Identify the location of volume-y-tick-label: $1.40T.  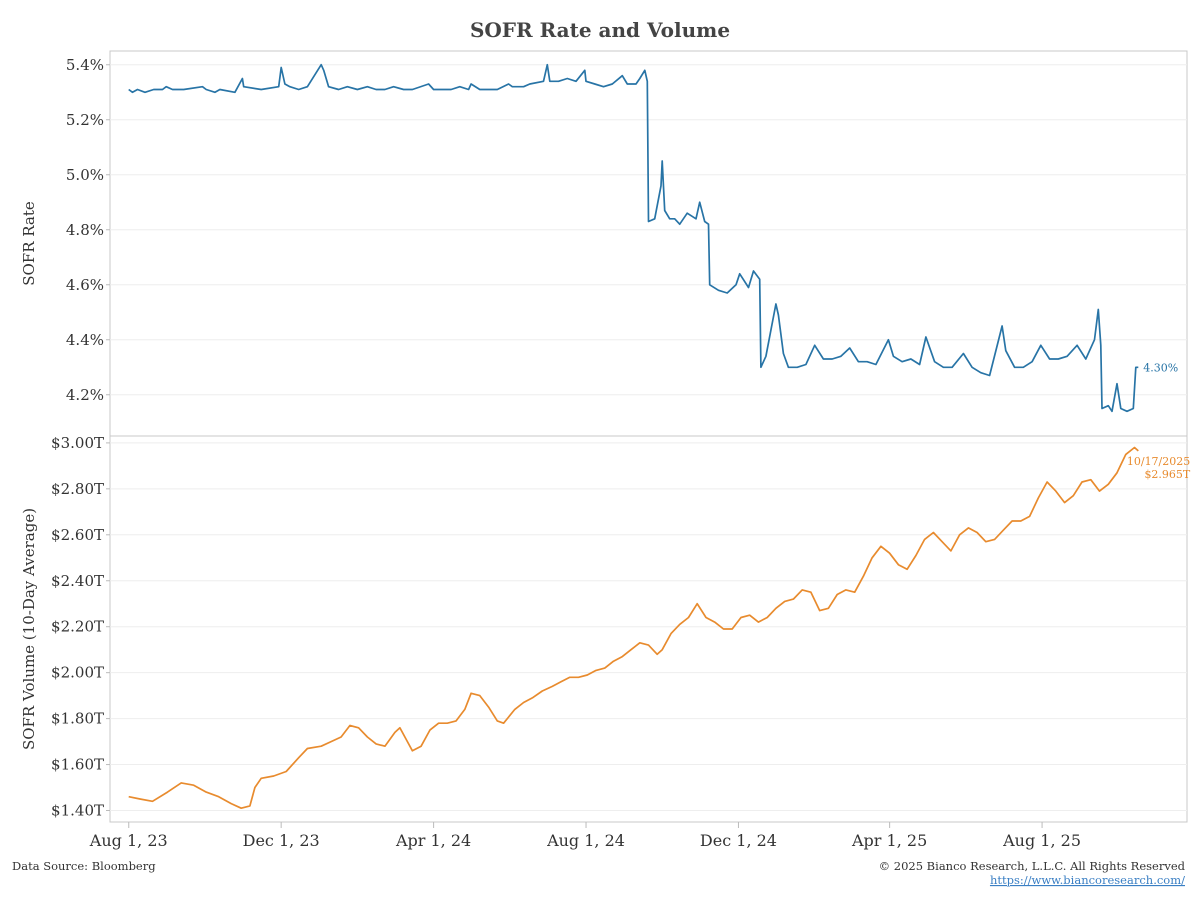
(77, 811).